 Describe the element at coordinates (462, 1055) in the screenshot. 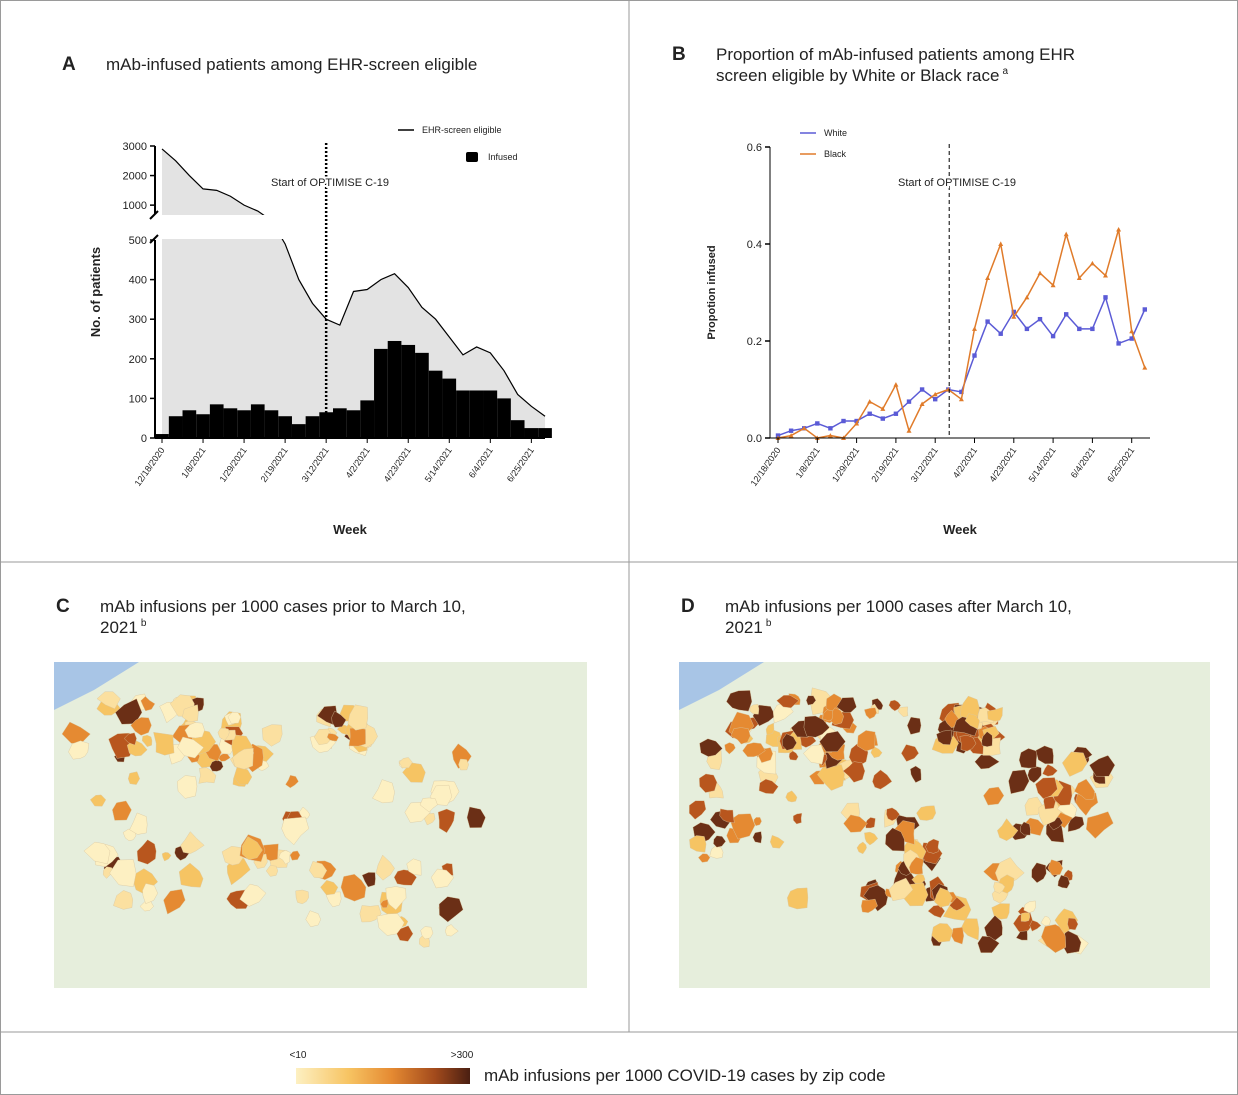

I see `legend-high: >300` at that location.